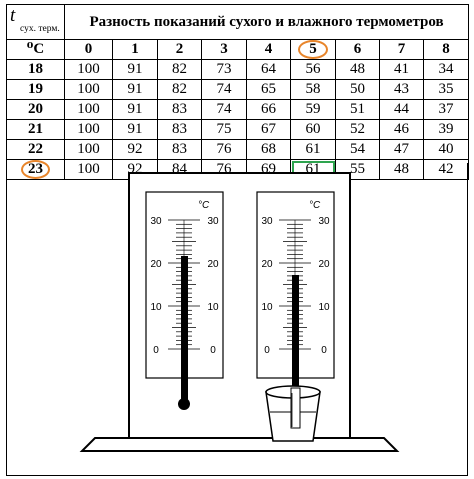  What do you see at coordinates (401, 49) in the screenshot?
I see `column-header-7: 7` at bounding box center [401, 49].